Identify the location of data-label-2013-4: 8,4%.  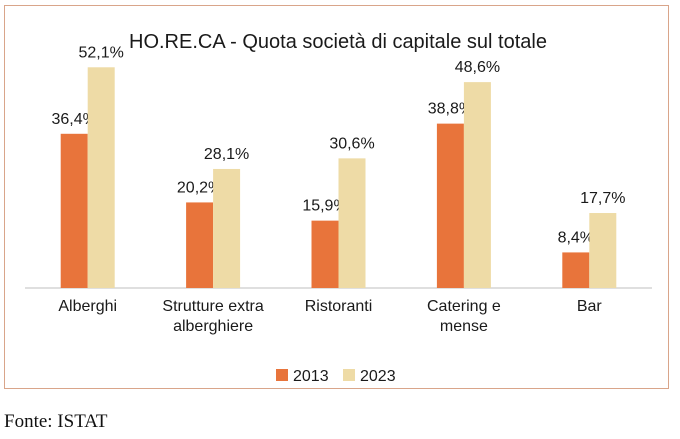
(576, 237).